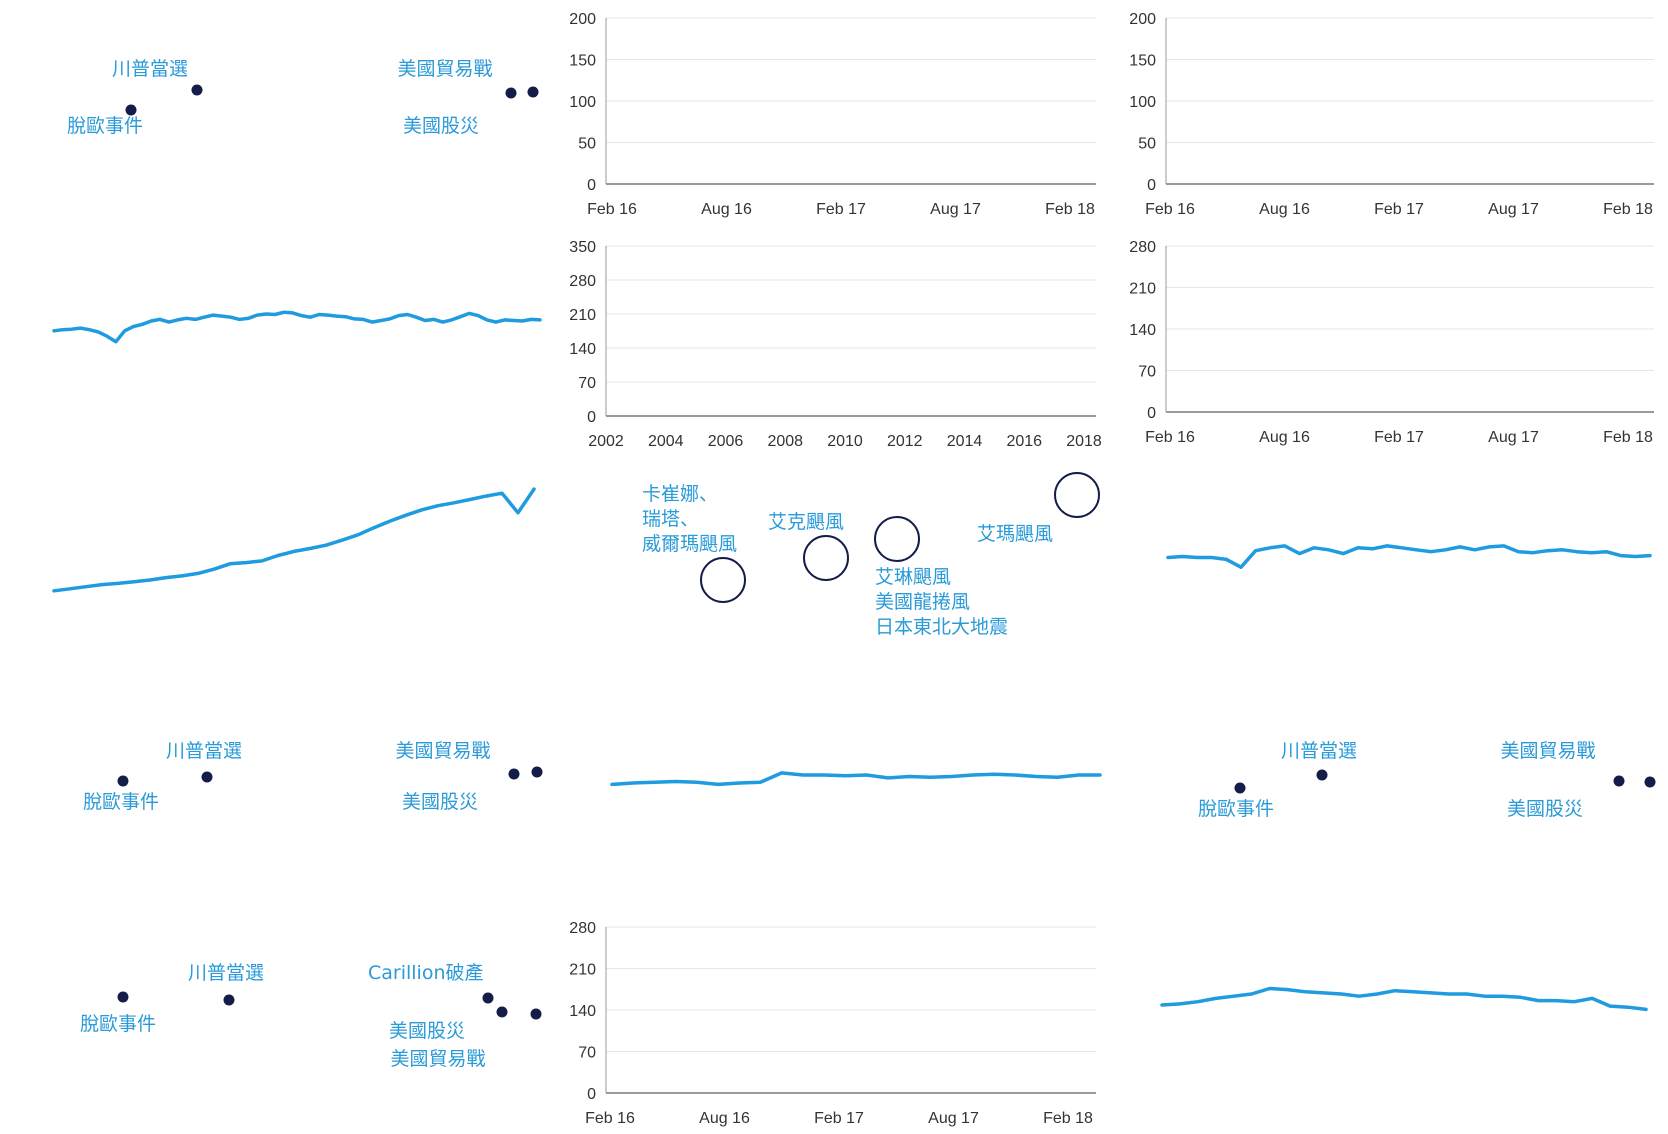 Image resolution: width=1668 pixels, height=1134 pixels. What do you see at coordinates (905, 441) in the screenshot?
I see `x-tick-label: 2012` at bounding box center [905, 441].